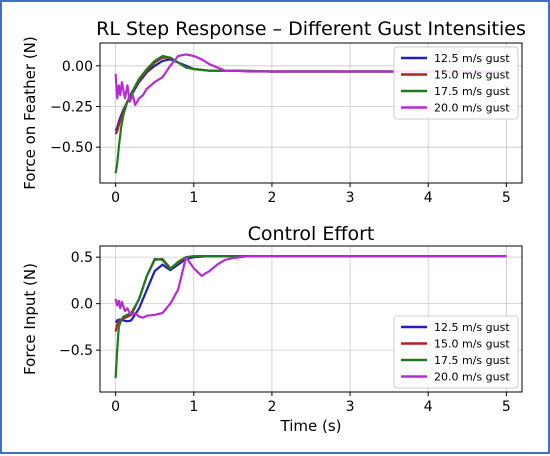  Describe the element at coordinates (71, 148) in the screenshot. I see `y-tick-label: −0.50` at that location.